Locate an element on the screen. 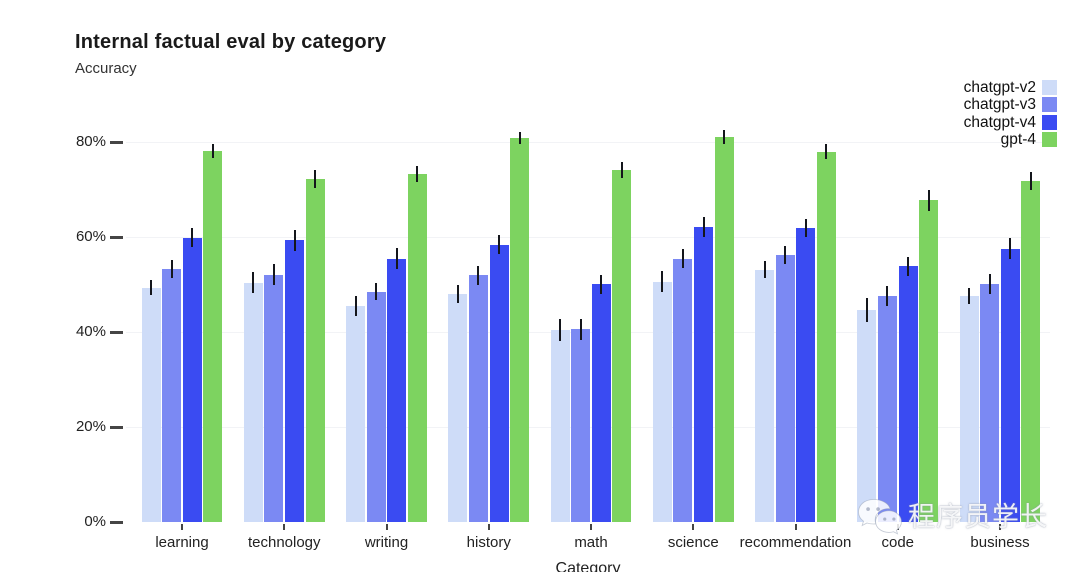  y-axis-title: Accuracy is located at coordinates (106, 68).